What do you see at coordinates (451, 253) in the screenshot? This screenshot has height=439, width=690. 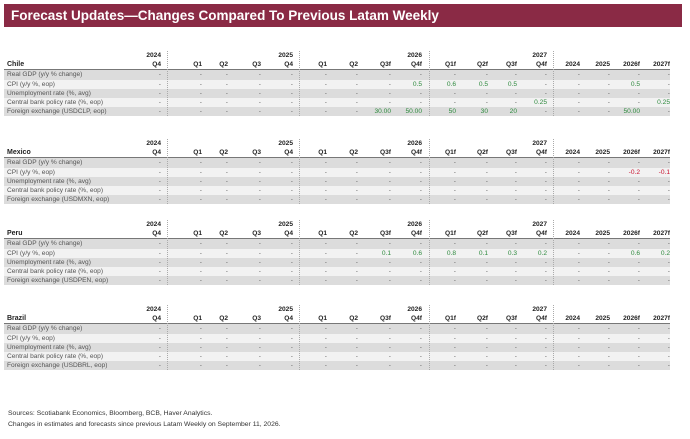 I see `table-cell: 0.8` at bounding box center [451, 253].